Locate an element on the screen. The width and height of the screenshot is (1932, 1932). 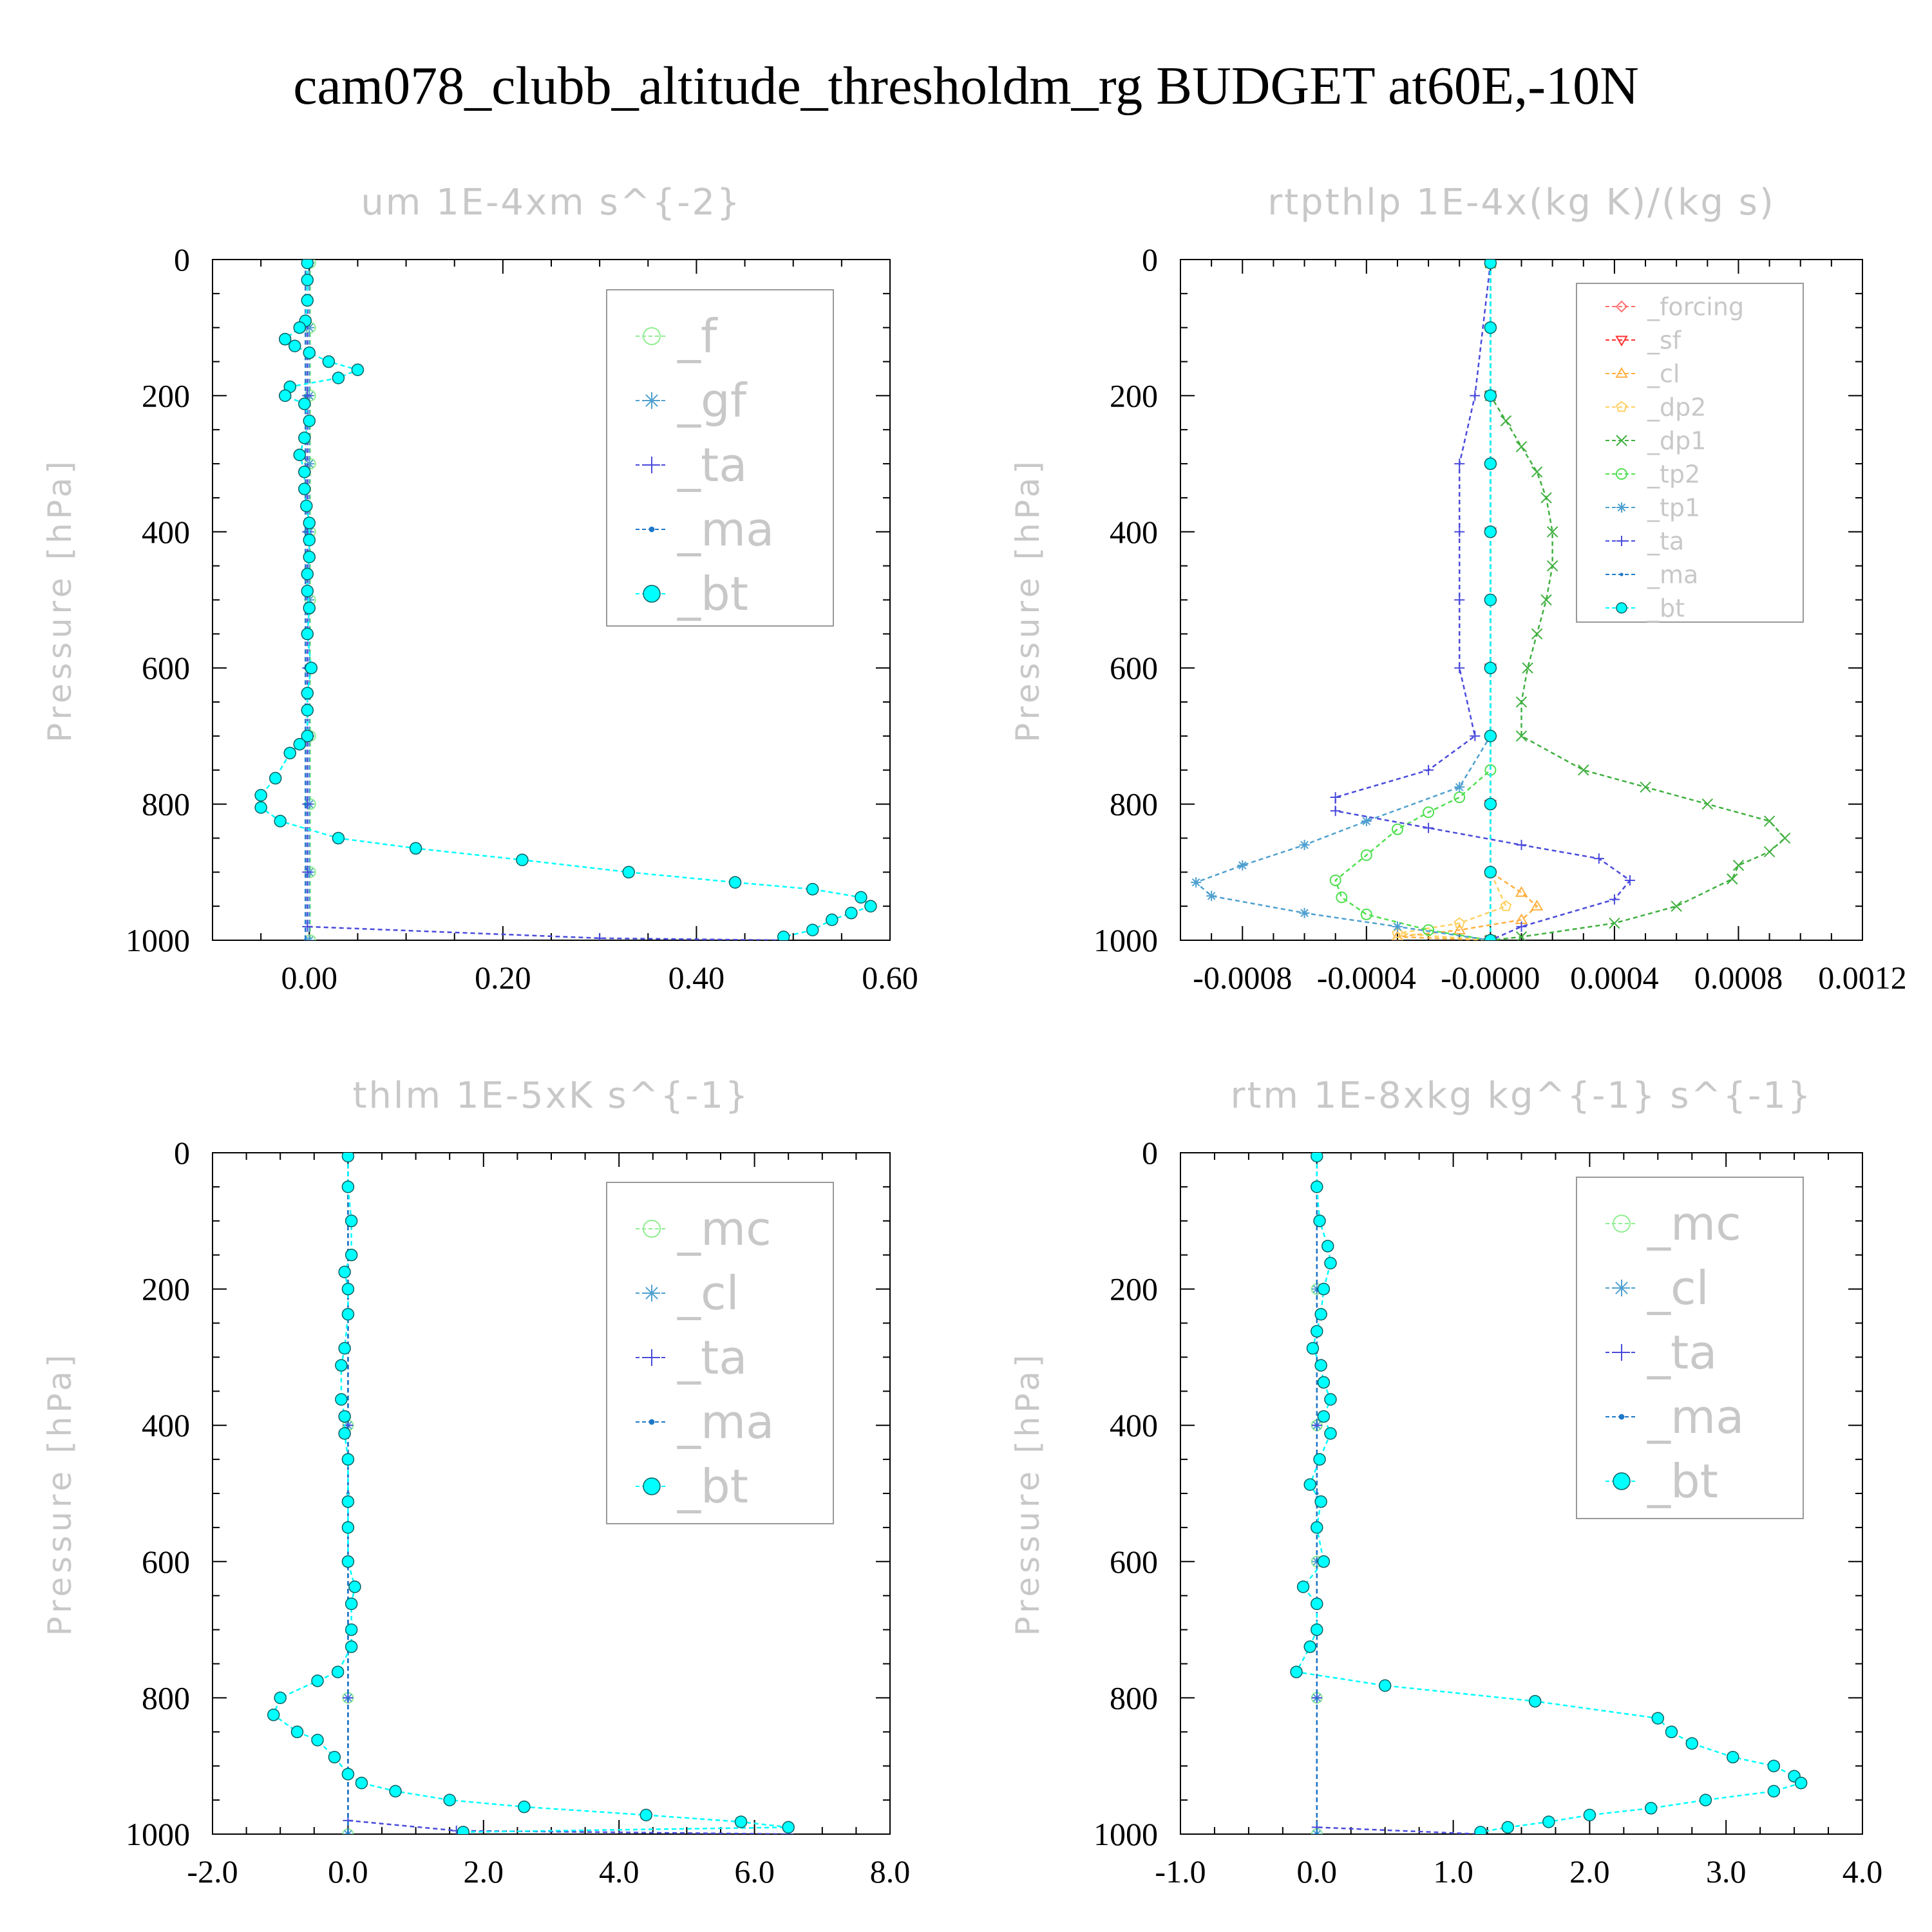
y-tick-label: 0 is located at coordinates (182, 260).